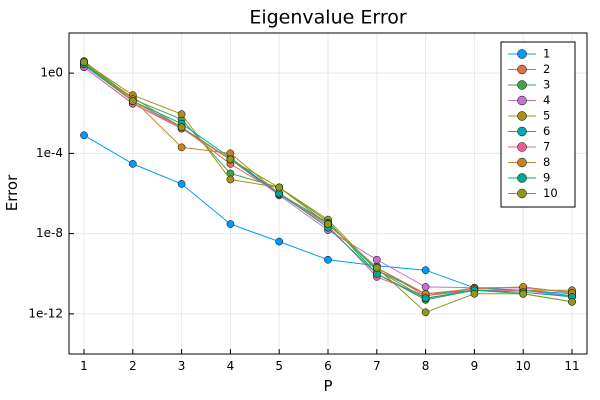 Image resolution: width=600 pixels, height=400 pixels. Describe the element at coordinates (529, 69) in the screenshot. I see `legend-item: 2` at that location.